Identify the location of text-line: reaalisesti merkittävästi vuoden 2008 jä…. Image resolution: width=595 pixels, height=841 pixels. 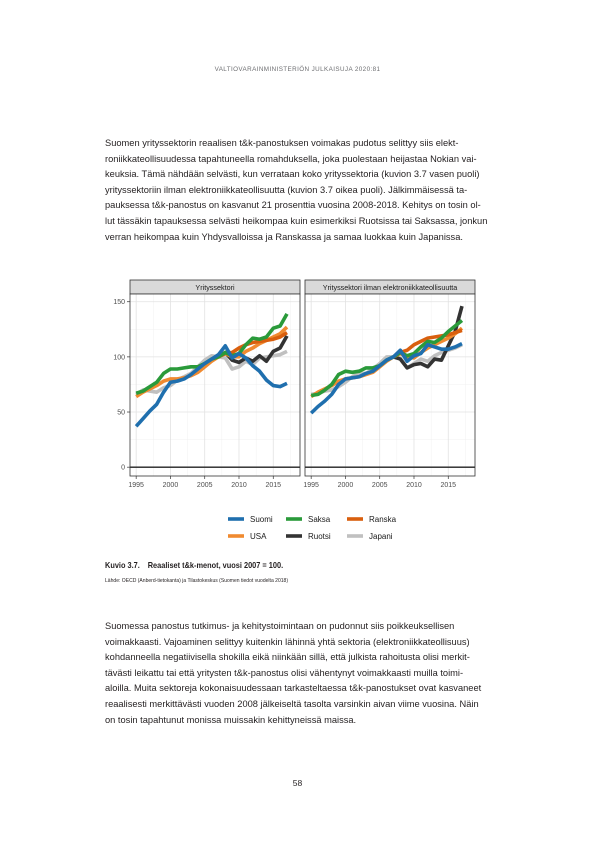
(292, 703).